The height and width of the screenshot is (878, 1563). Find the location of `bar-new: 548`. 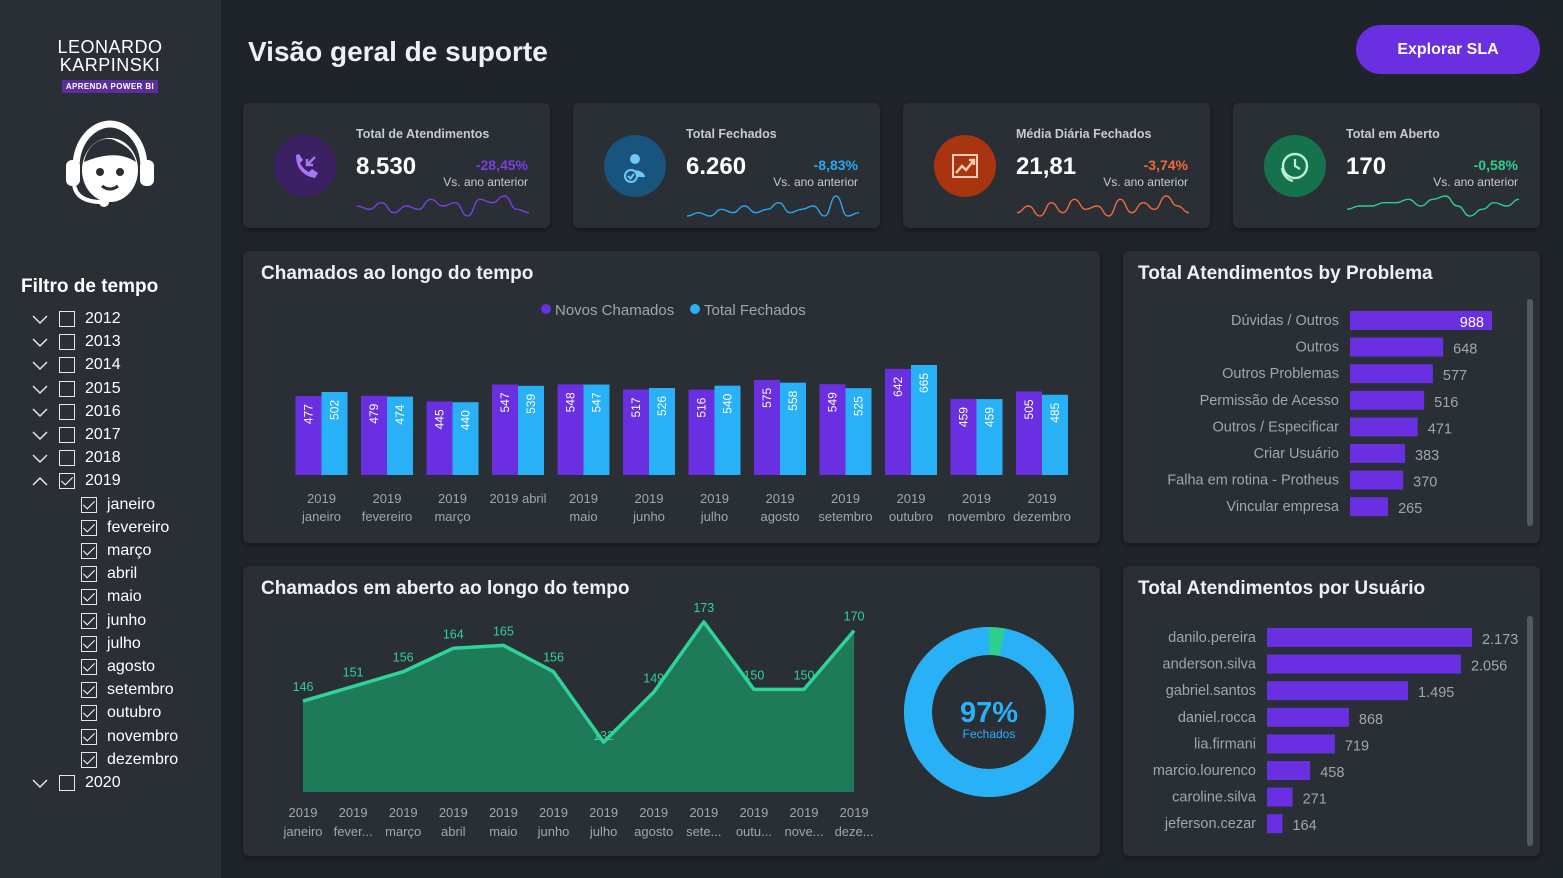

bar-new: 548 is located at coordinates (570, 429).